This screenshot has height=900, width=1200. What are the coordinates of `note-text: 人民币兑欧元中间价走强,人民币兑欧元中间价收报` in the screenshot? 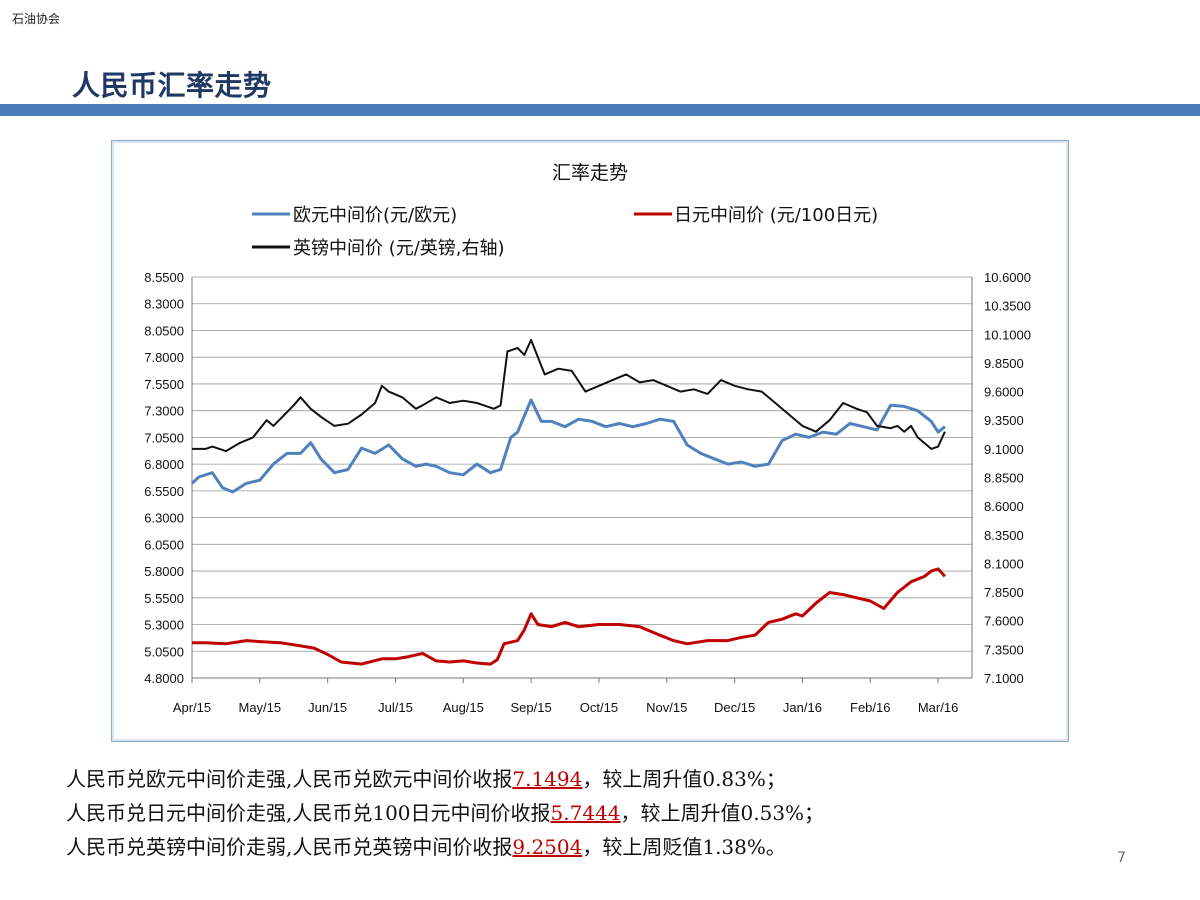 It's located at (289, 779).